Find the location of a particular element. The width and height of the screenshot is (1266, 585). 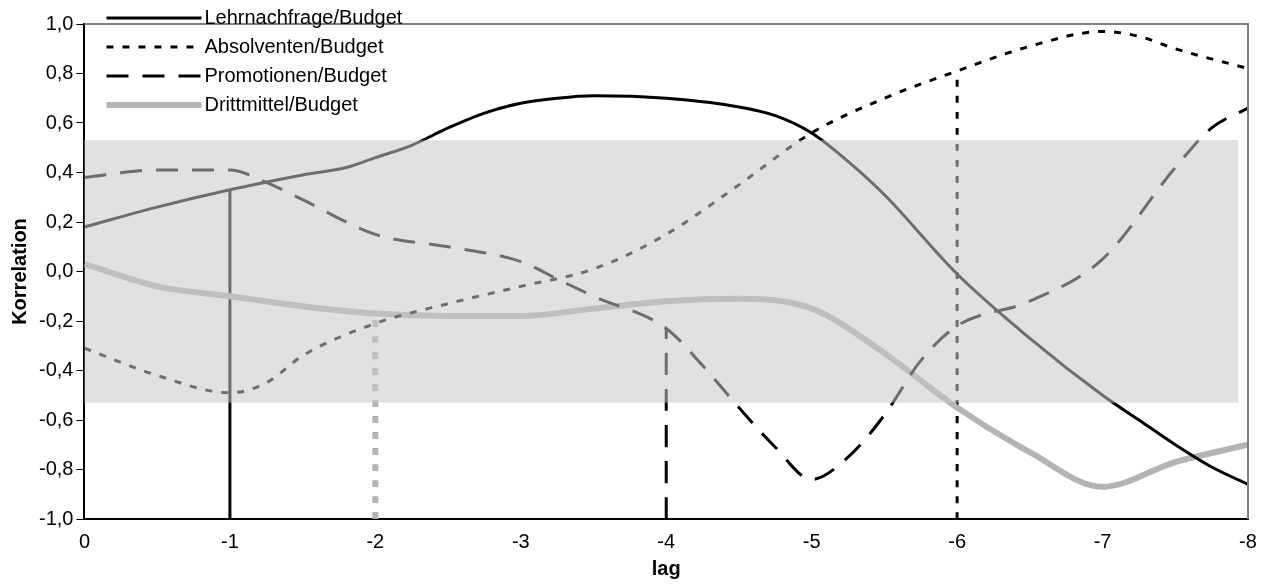

y-tick-label: -1,0 is located at coordinates (56, 517).